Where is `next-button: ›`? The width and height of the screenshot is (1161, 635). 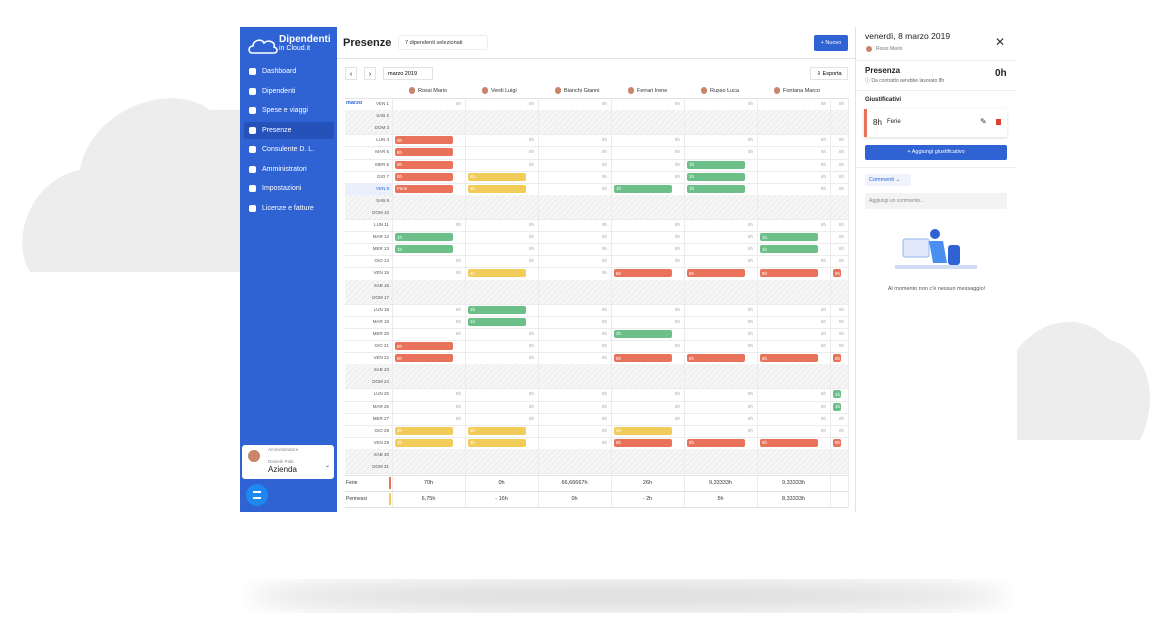 next-button: › is located at coordinates (370, 73).